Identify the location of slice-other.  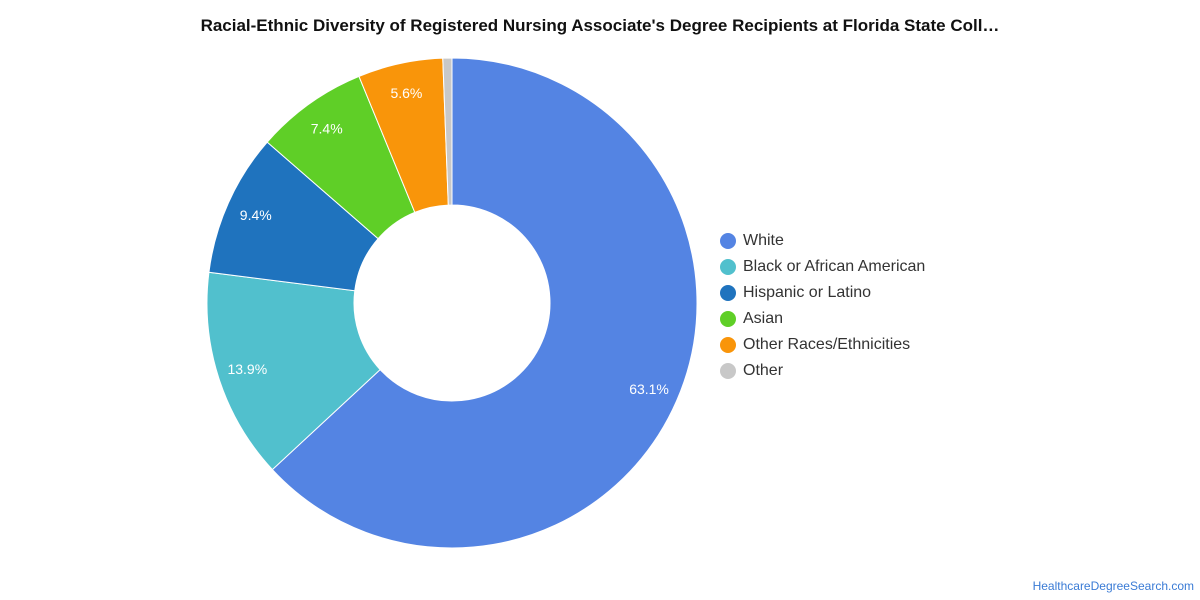
(447, 131).